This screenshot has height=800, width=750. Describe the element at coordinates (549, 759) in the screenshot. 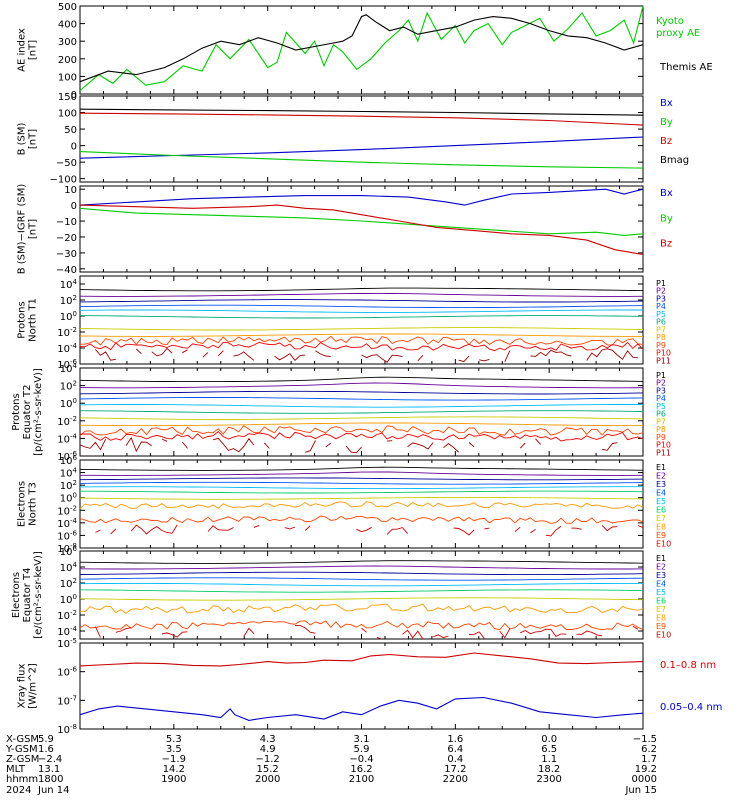

I see `footer-value: 1.1` at that location.